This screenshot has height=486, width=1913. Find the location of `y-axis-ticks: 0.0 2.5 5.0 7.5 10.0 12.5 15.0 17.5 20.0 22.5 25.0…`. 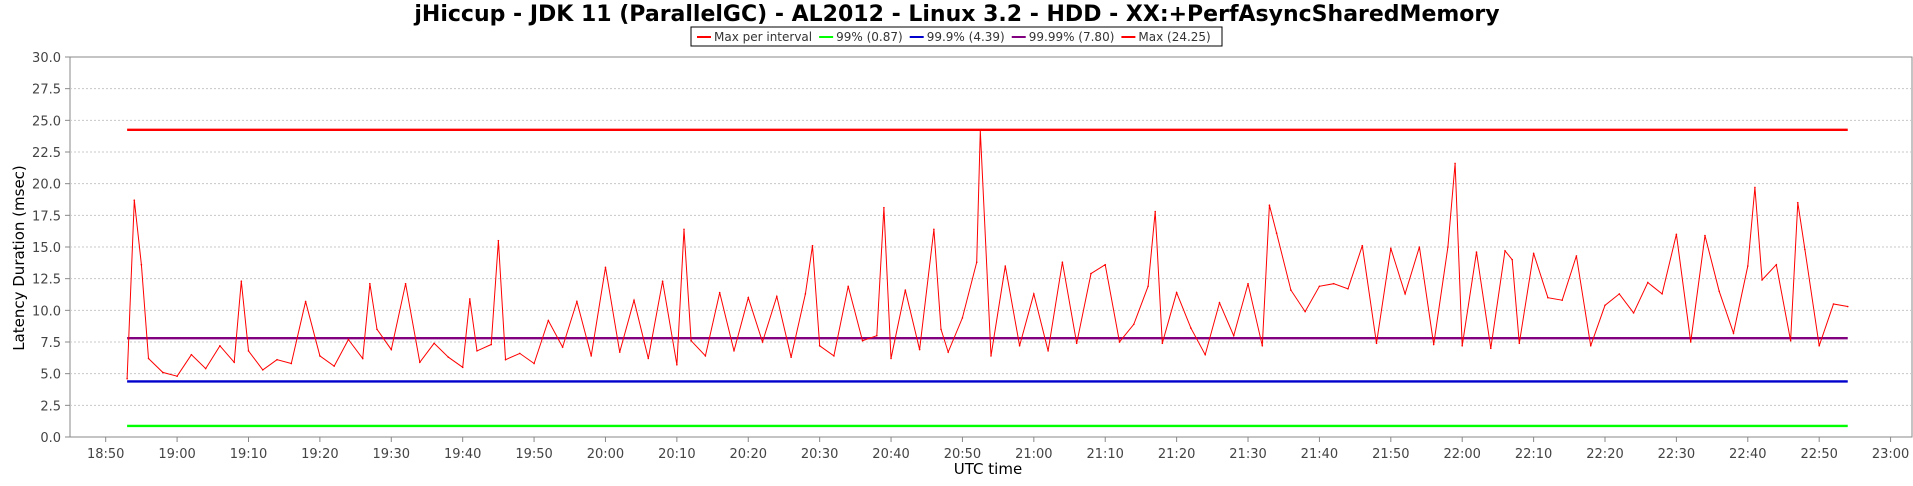

y-axis-ticks: 0.0 2.5 5.0 7.5 10.0 12.5 15.0 17.5 20.0 22.5 25.0… is located at coordinates (51, 248).